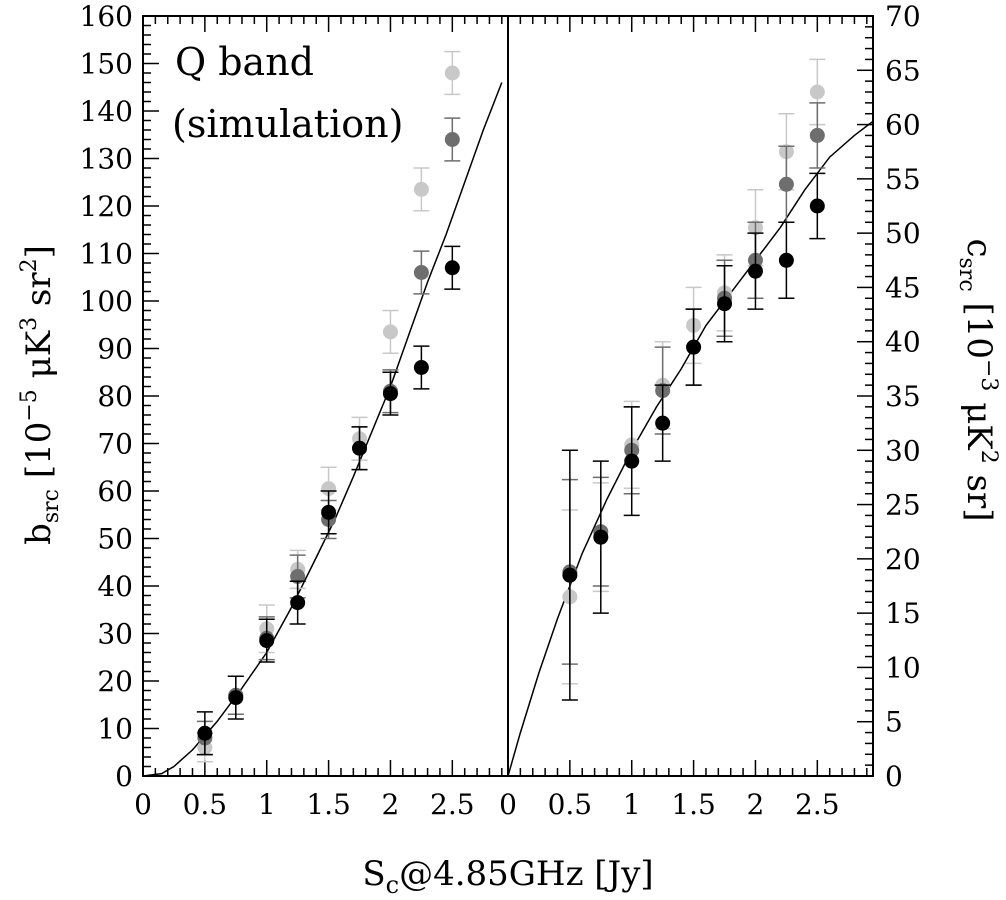 This screenshot has width=1006, height=900. What do you see at coordinates (903, 70) in the screenshot?
I see `y-tick-label: 65` at bounding box center [903, 70].